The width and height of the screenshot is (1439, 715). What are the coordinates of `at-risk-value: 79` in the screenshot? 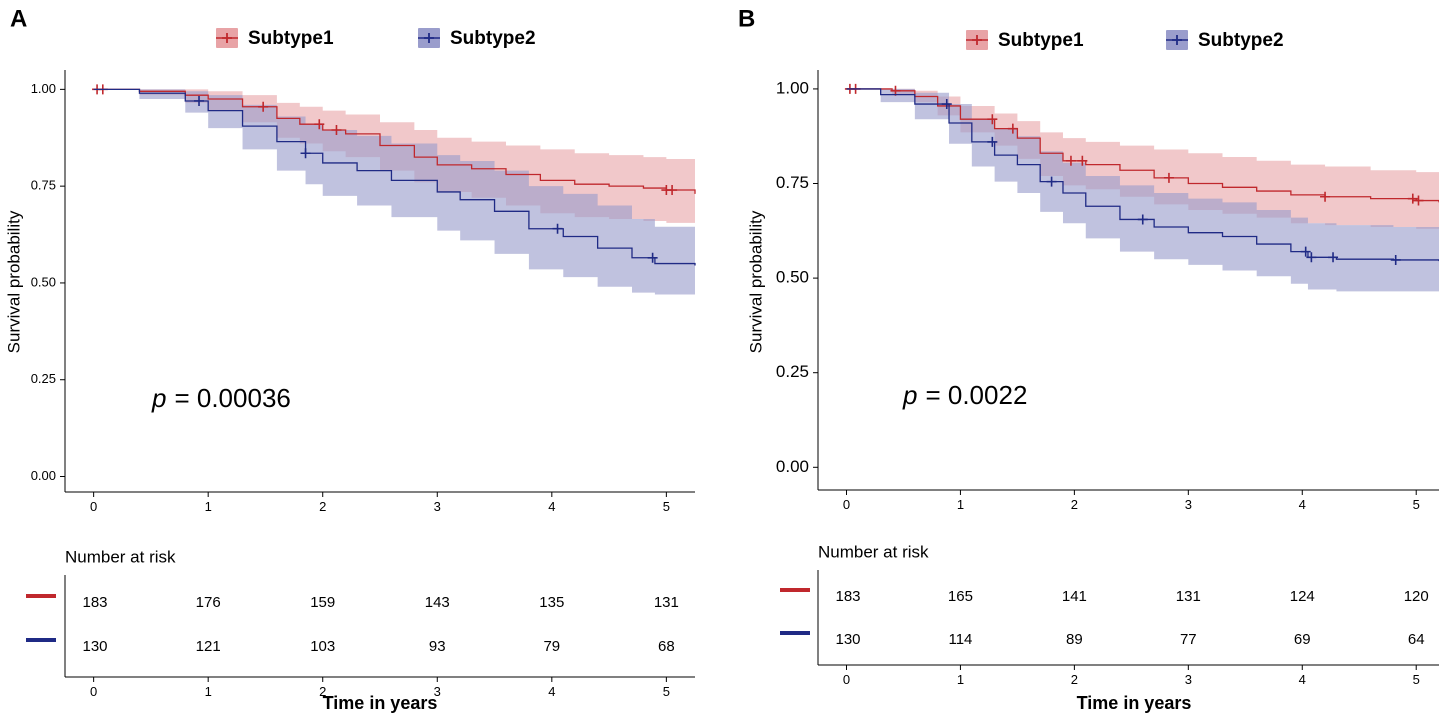 It's located at (551, 646).